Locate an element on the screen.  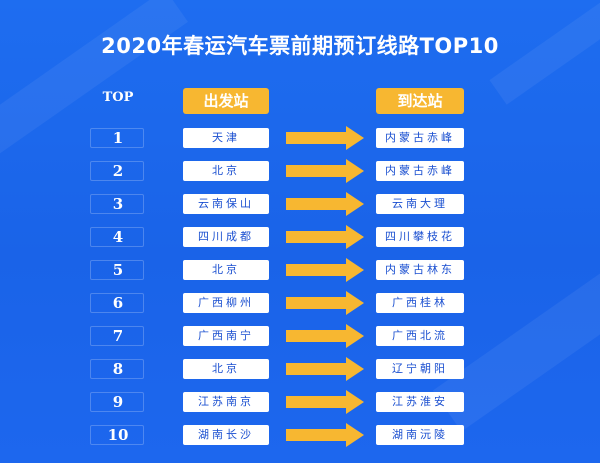
from-station: 湖南长沙 is located at coordinates (226, 435).